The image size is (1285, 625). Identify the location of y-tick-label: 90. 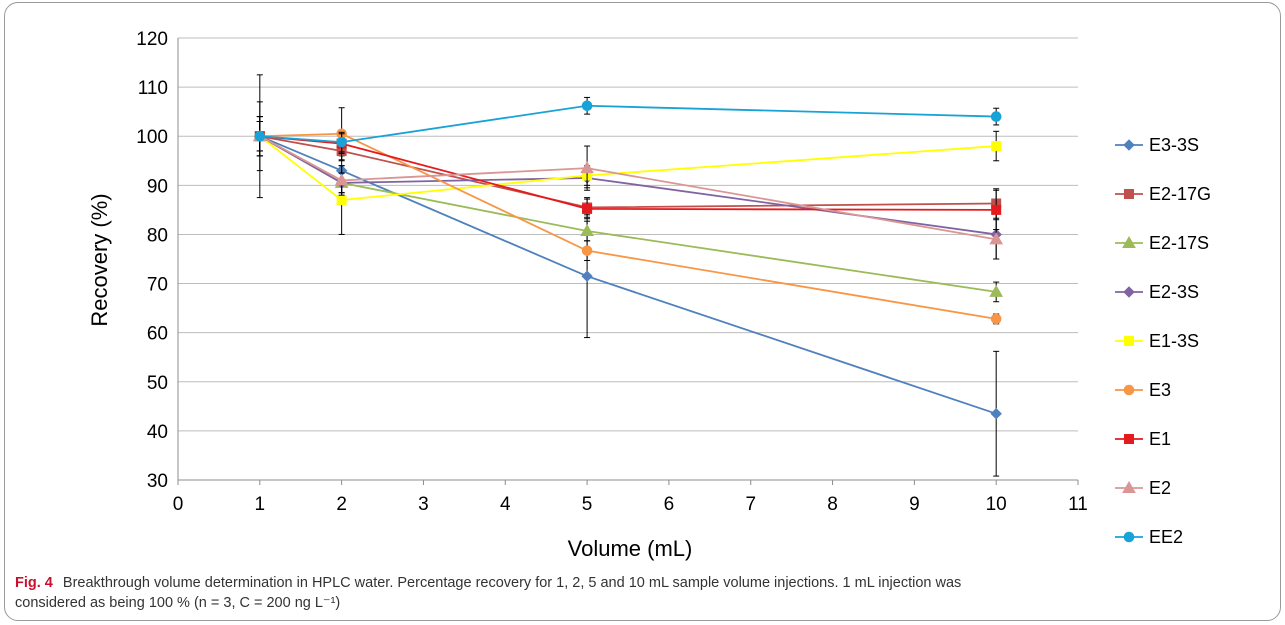
(157, 186).